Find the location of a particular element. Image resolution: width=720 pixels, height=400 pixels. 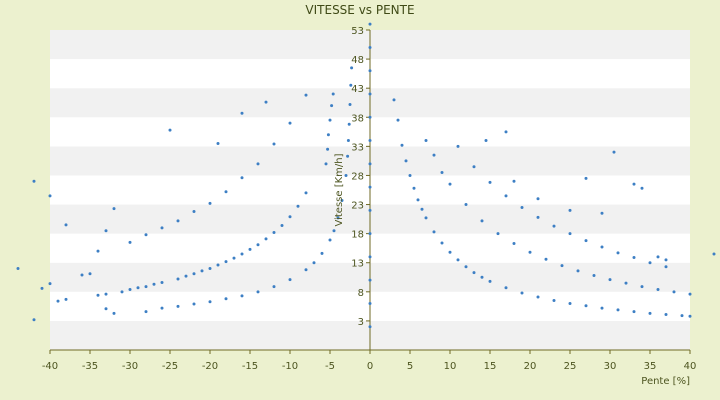

x-axis-label: Pente [%] is located at coordinates (665, 381).